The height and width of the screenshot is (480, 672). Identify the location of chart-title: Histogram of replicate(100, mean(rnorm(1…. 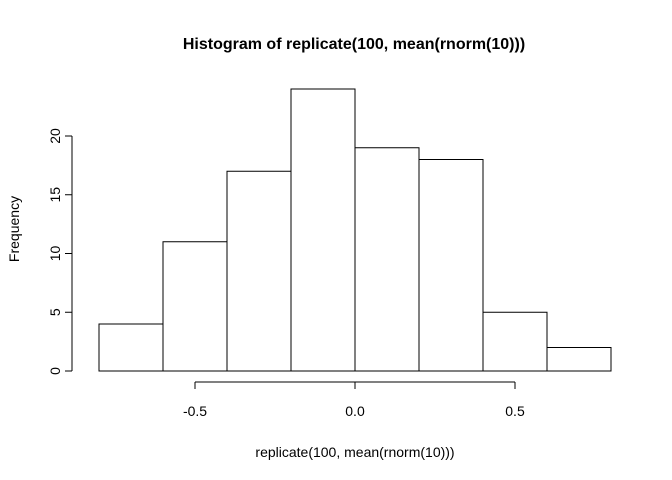
(354, 44).